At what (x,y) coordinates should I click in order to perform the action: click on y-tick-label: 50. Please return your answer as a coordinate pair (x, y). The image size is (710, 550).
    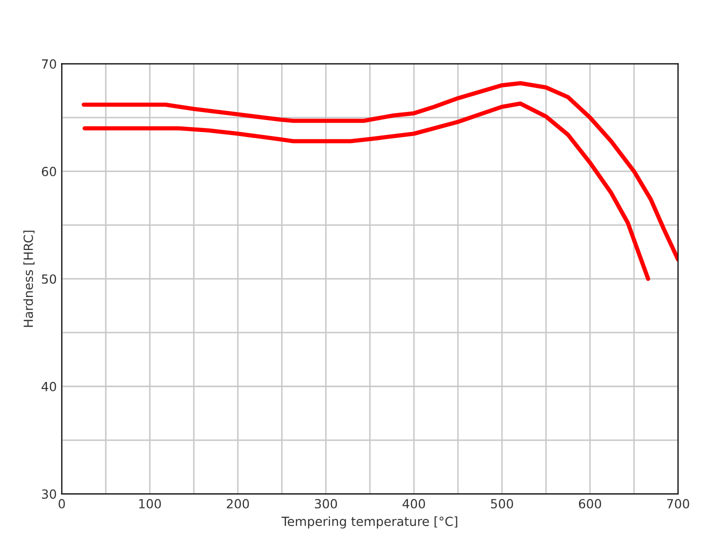
    Looking at the image, I should click on (49, 279).